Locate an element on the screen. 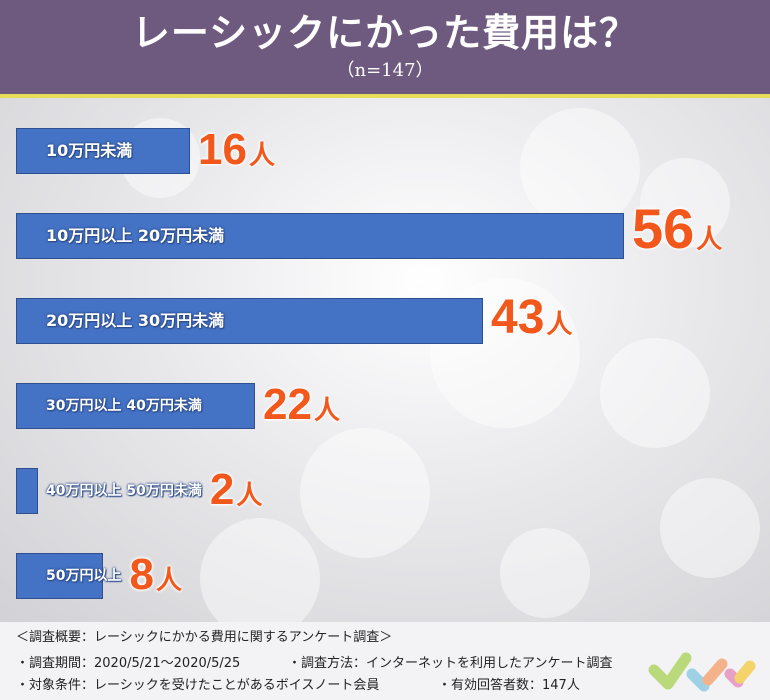  value-number: 22 is located at coordinates (287, 404).